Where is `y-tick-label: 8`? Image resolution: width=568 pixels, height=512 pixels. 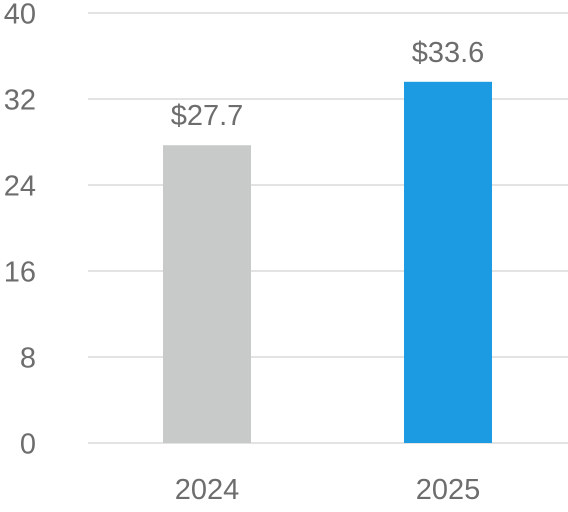
y-tick-label: 8 is located at coordinates (28, 358).